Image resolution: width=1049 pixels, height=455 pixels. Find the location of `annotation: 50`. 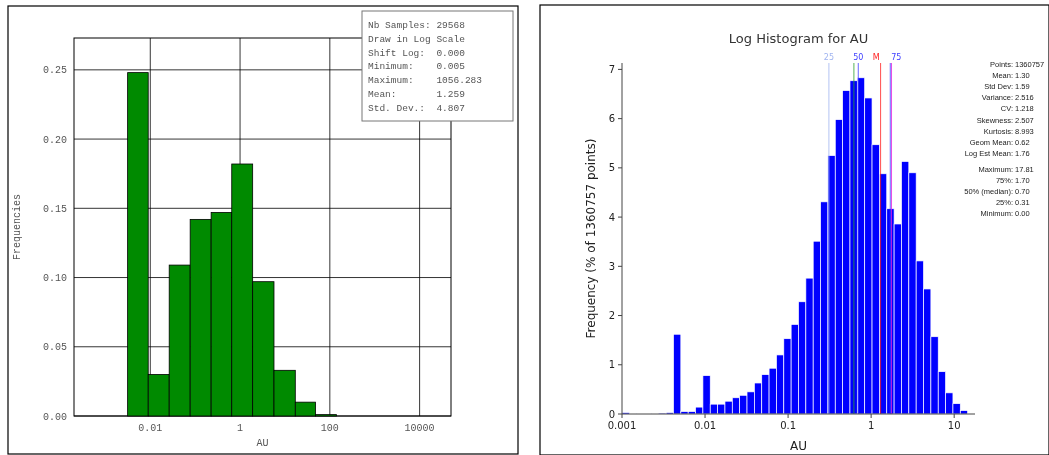

annotation: 50 is located at coordinates (858, 57).